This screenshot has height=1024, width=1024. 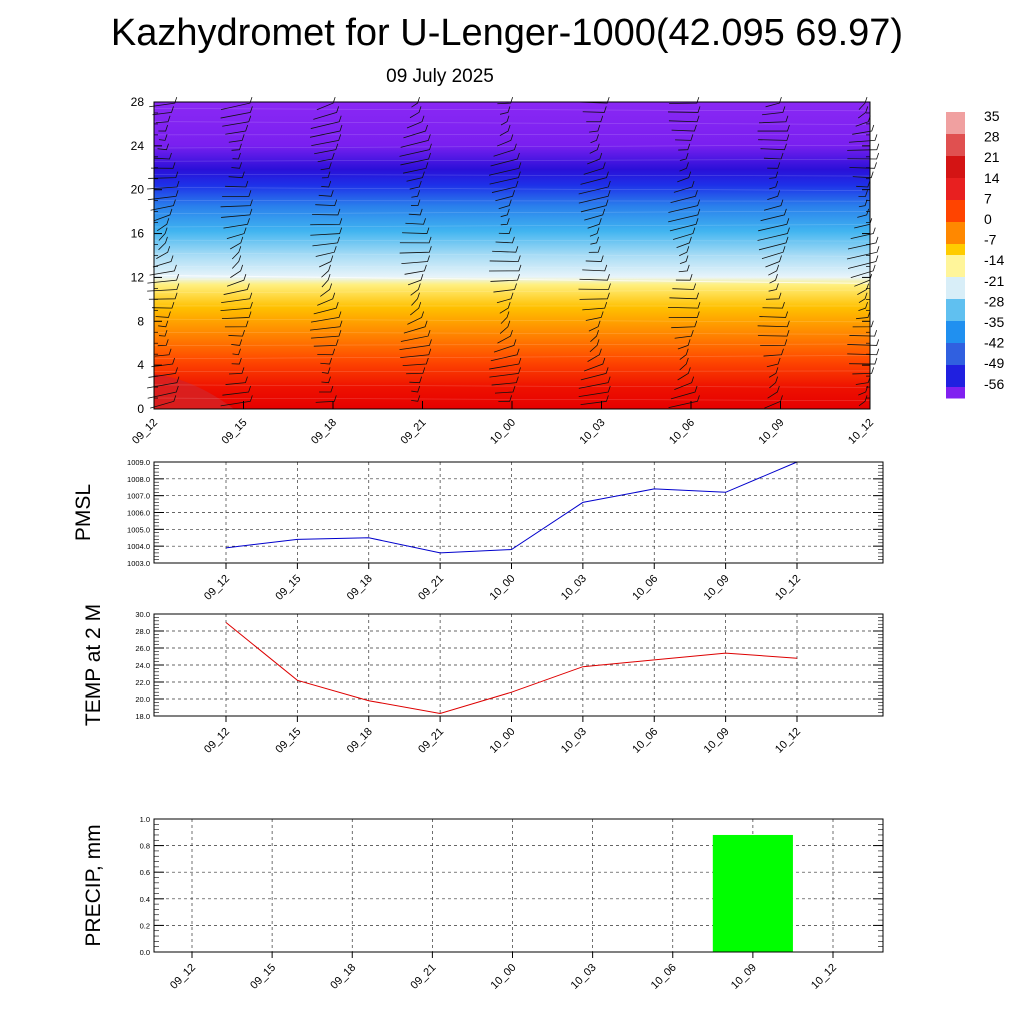 What do you see at coordinates (145, 899) in the screenshot?
I see `precip-y-tick-label: 0.4` at bounding box center [145, 899].